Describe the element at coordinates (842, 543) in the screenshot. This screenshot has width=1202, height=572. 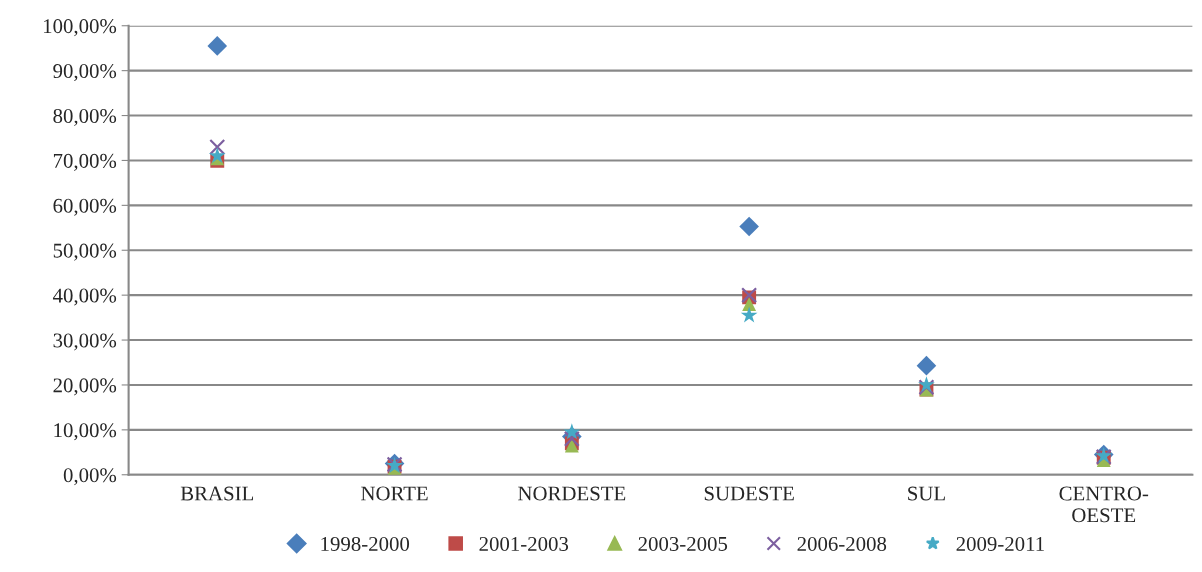
I see `legend-label: 2006-2008` at that location.